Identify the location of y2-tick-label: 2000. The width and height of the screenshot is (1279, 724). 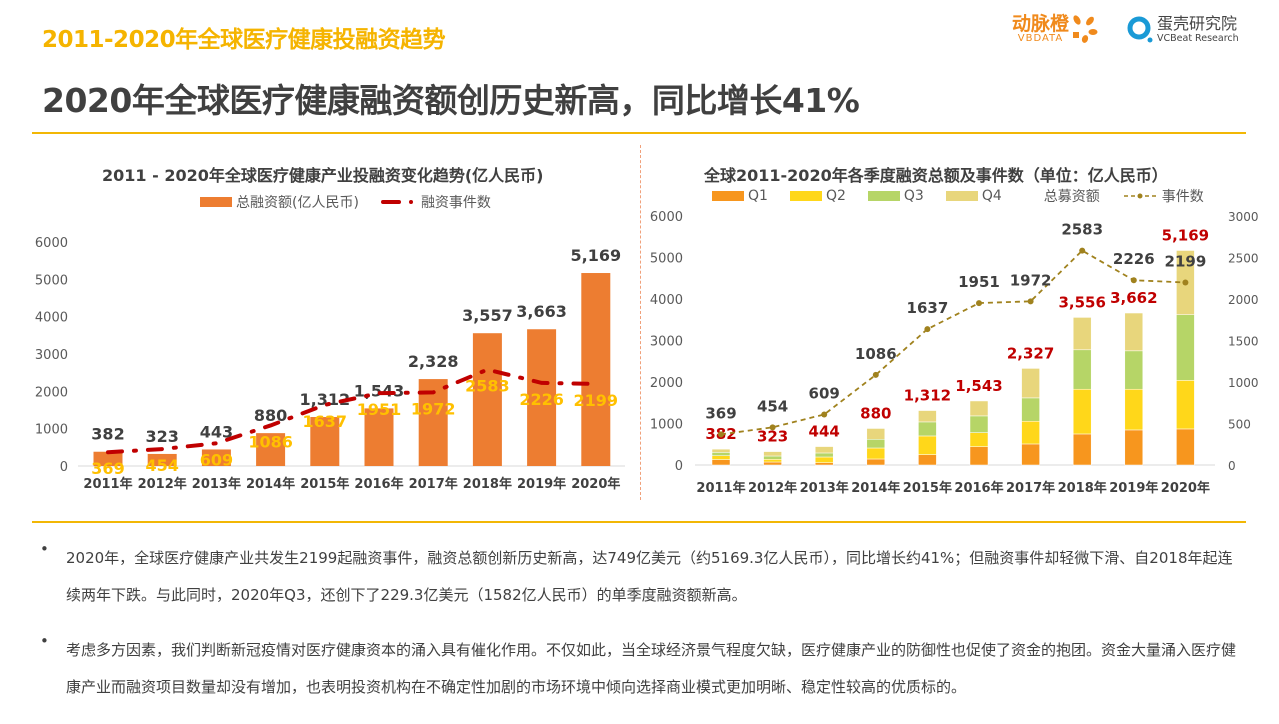
(1243, 300).